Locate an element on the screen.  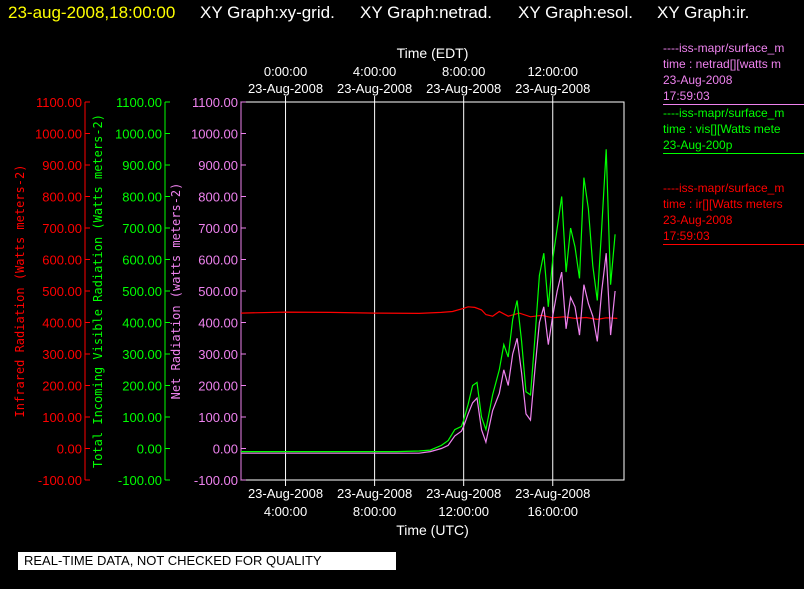
legend-line: 23-Aug-200p is located at coordinates (698, 145).